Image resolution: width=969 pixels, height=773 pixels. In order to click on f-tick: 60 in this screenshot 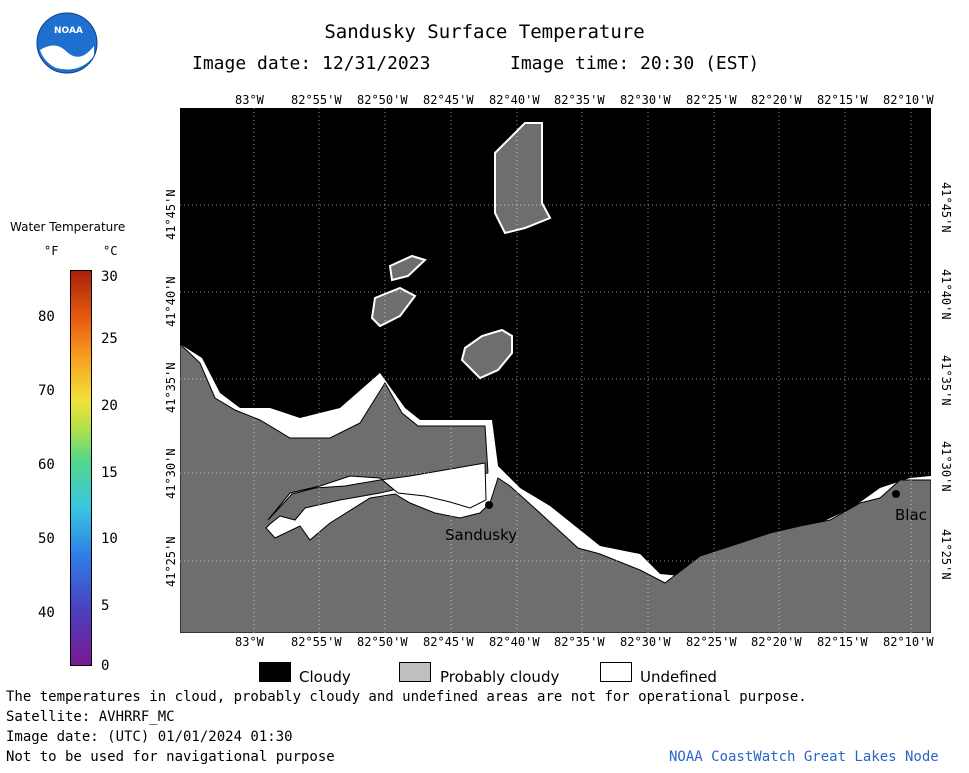, I will do `click(46, 465)`.